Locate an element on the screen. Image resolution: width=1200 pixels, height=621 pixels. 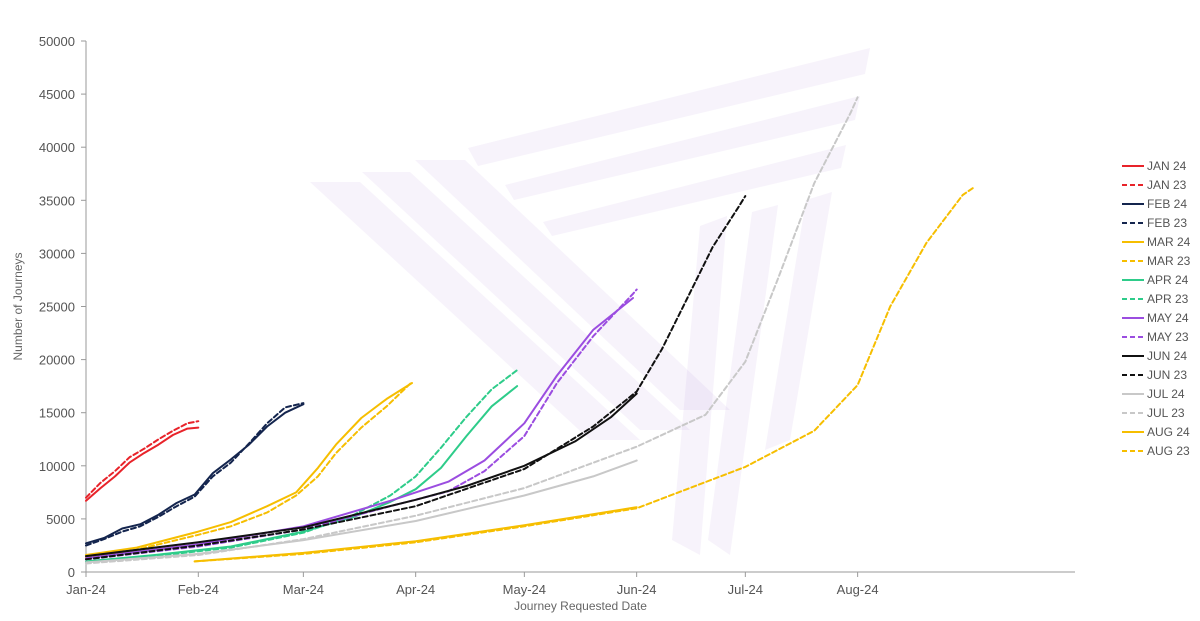
x-tick-label: Mar-24 is located at coordinates (303, 589).